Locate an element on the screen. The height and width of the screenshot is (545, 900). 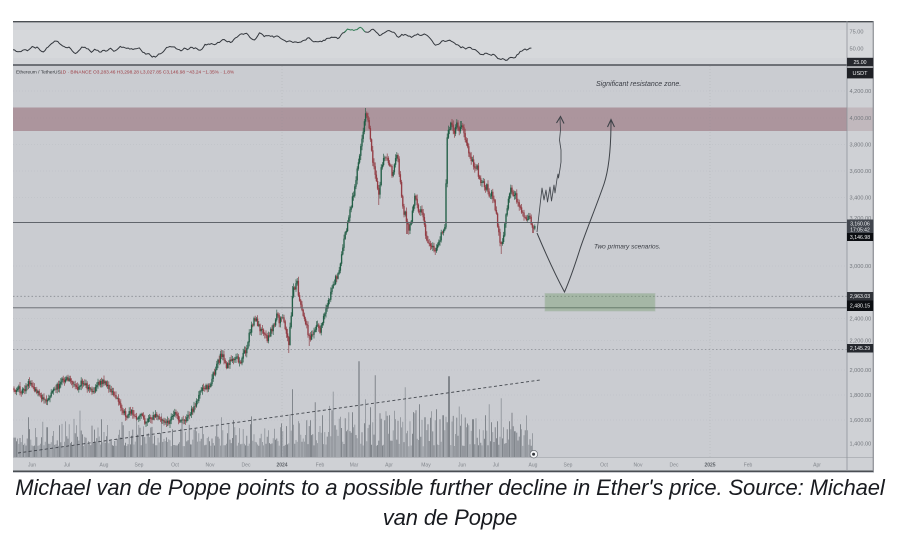
svg-text: 2,963.03 is located at coordinates (860, 297).